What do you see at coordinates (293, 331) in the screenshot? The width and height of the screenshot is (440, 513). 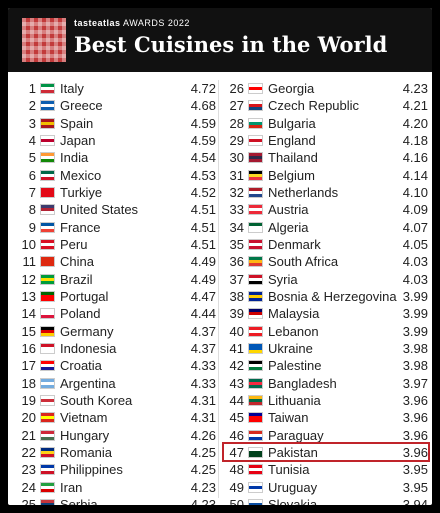 I see `country-name: Lebanon` at bounding box center [293, 331].